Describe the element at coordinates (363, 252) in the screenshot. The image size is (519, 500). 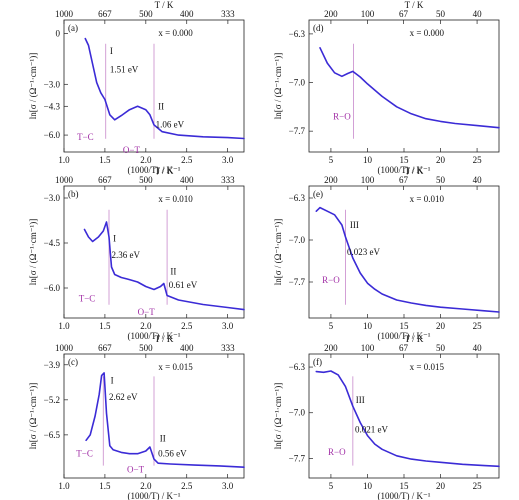
I see `activation-label: 0.023 eV` at that location.